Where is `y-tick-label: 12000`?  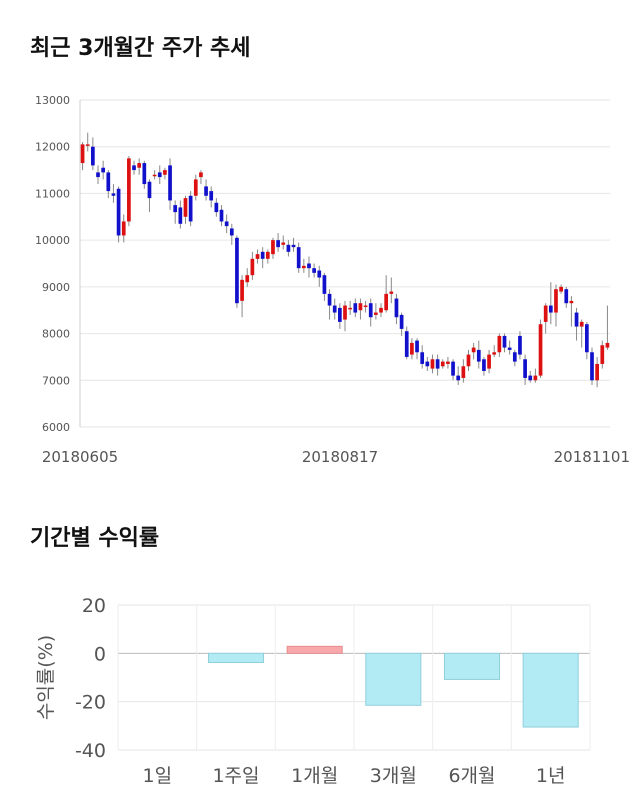
y-tick-label: 12000 is located at coordinates (52, 147).